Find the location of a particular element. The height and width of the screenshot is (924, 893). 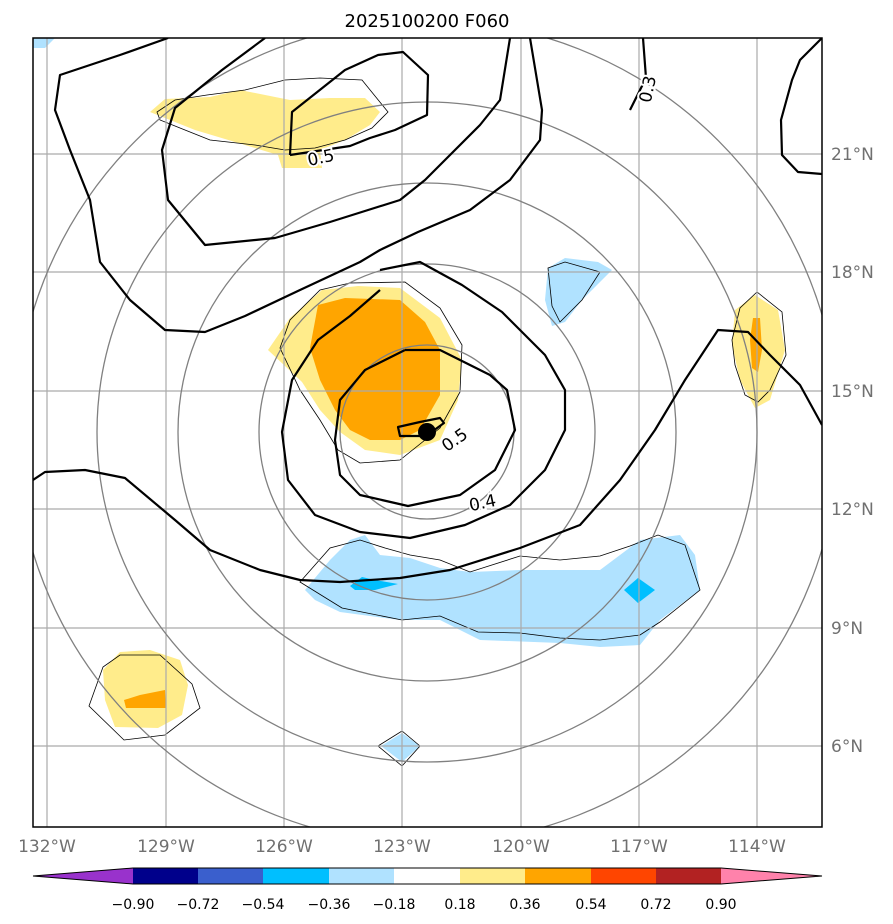

x-tick-label: 120°W is located at coordinates (521, 847).